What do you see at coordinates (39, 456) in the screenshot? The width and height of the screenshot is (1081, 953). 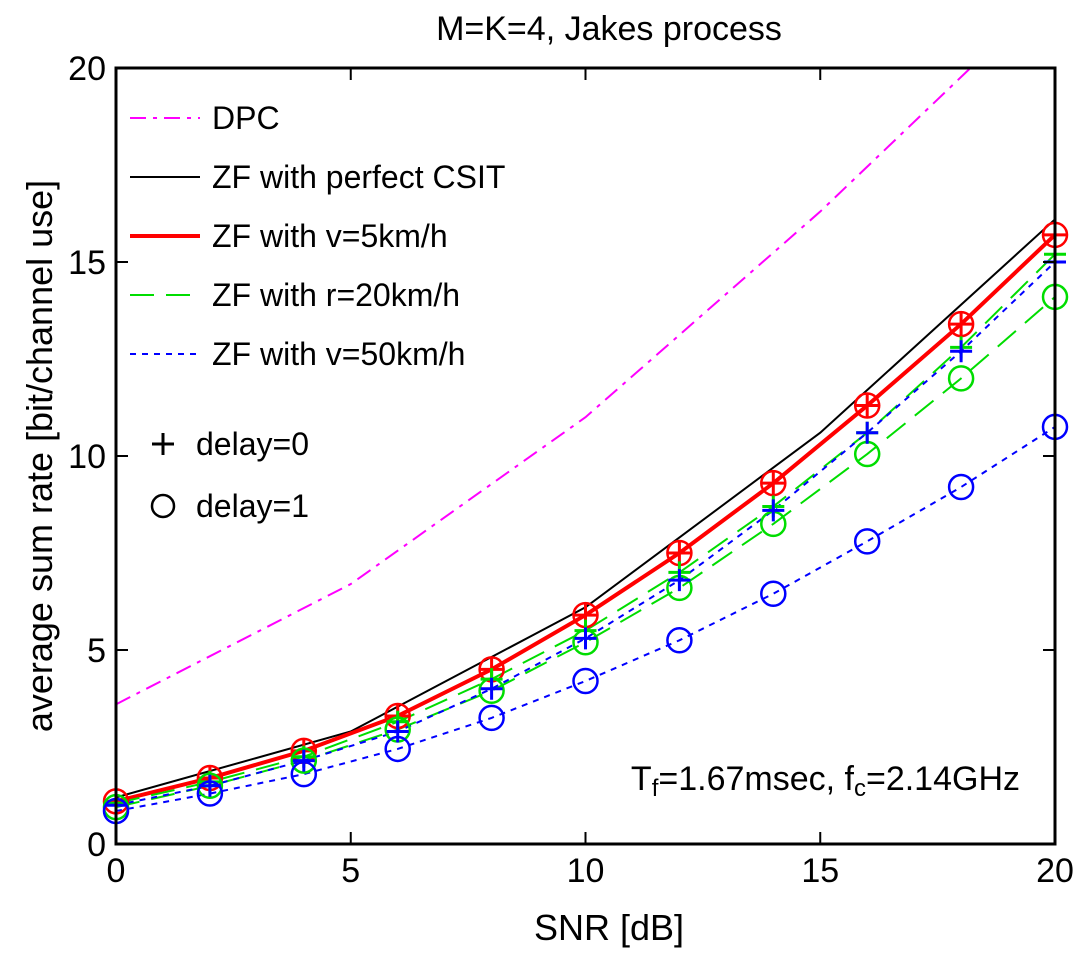 I see `y-axis-label: average sum rate [bit/channel use]` at bounding box center [39, 456].